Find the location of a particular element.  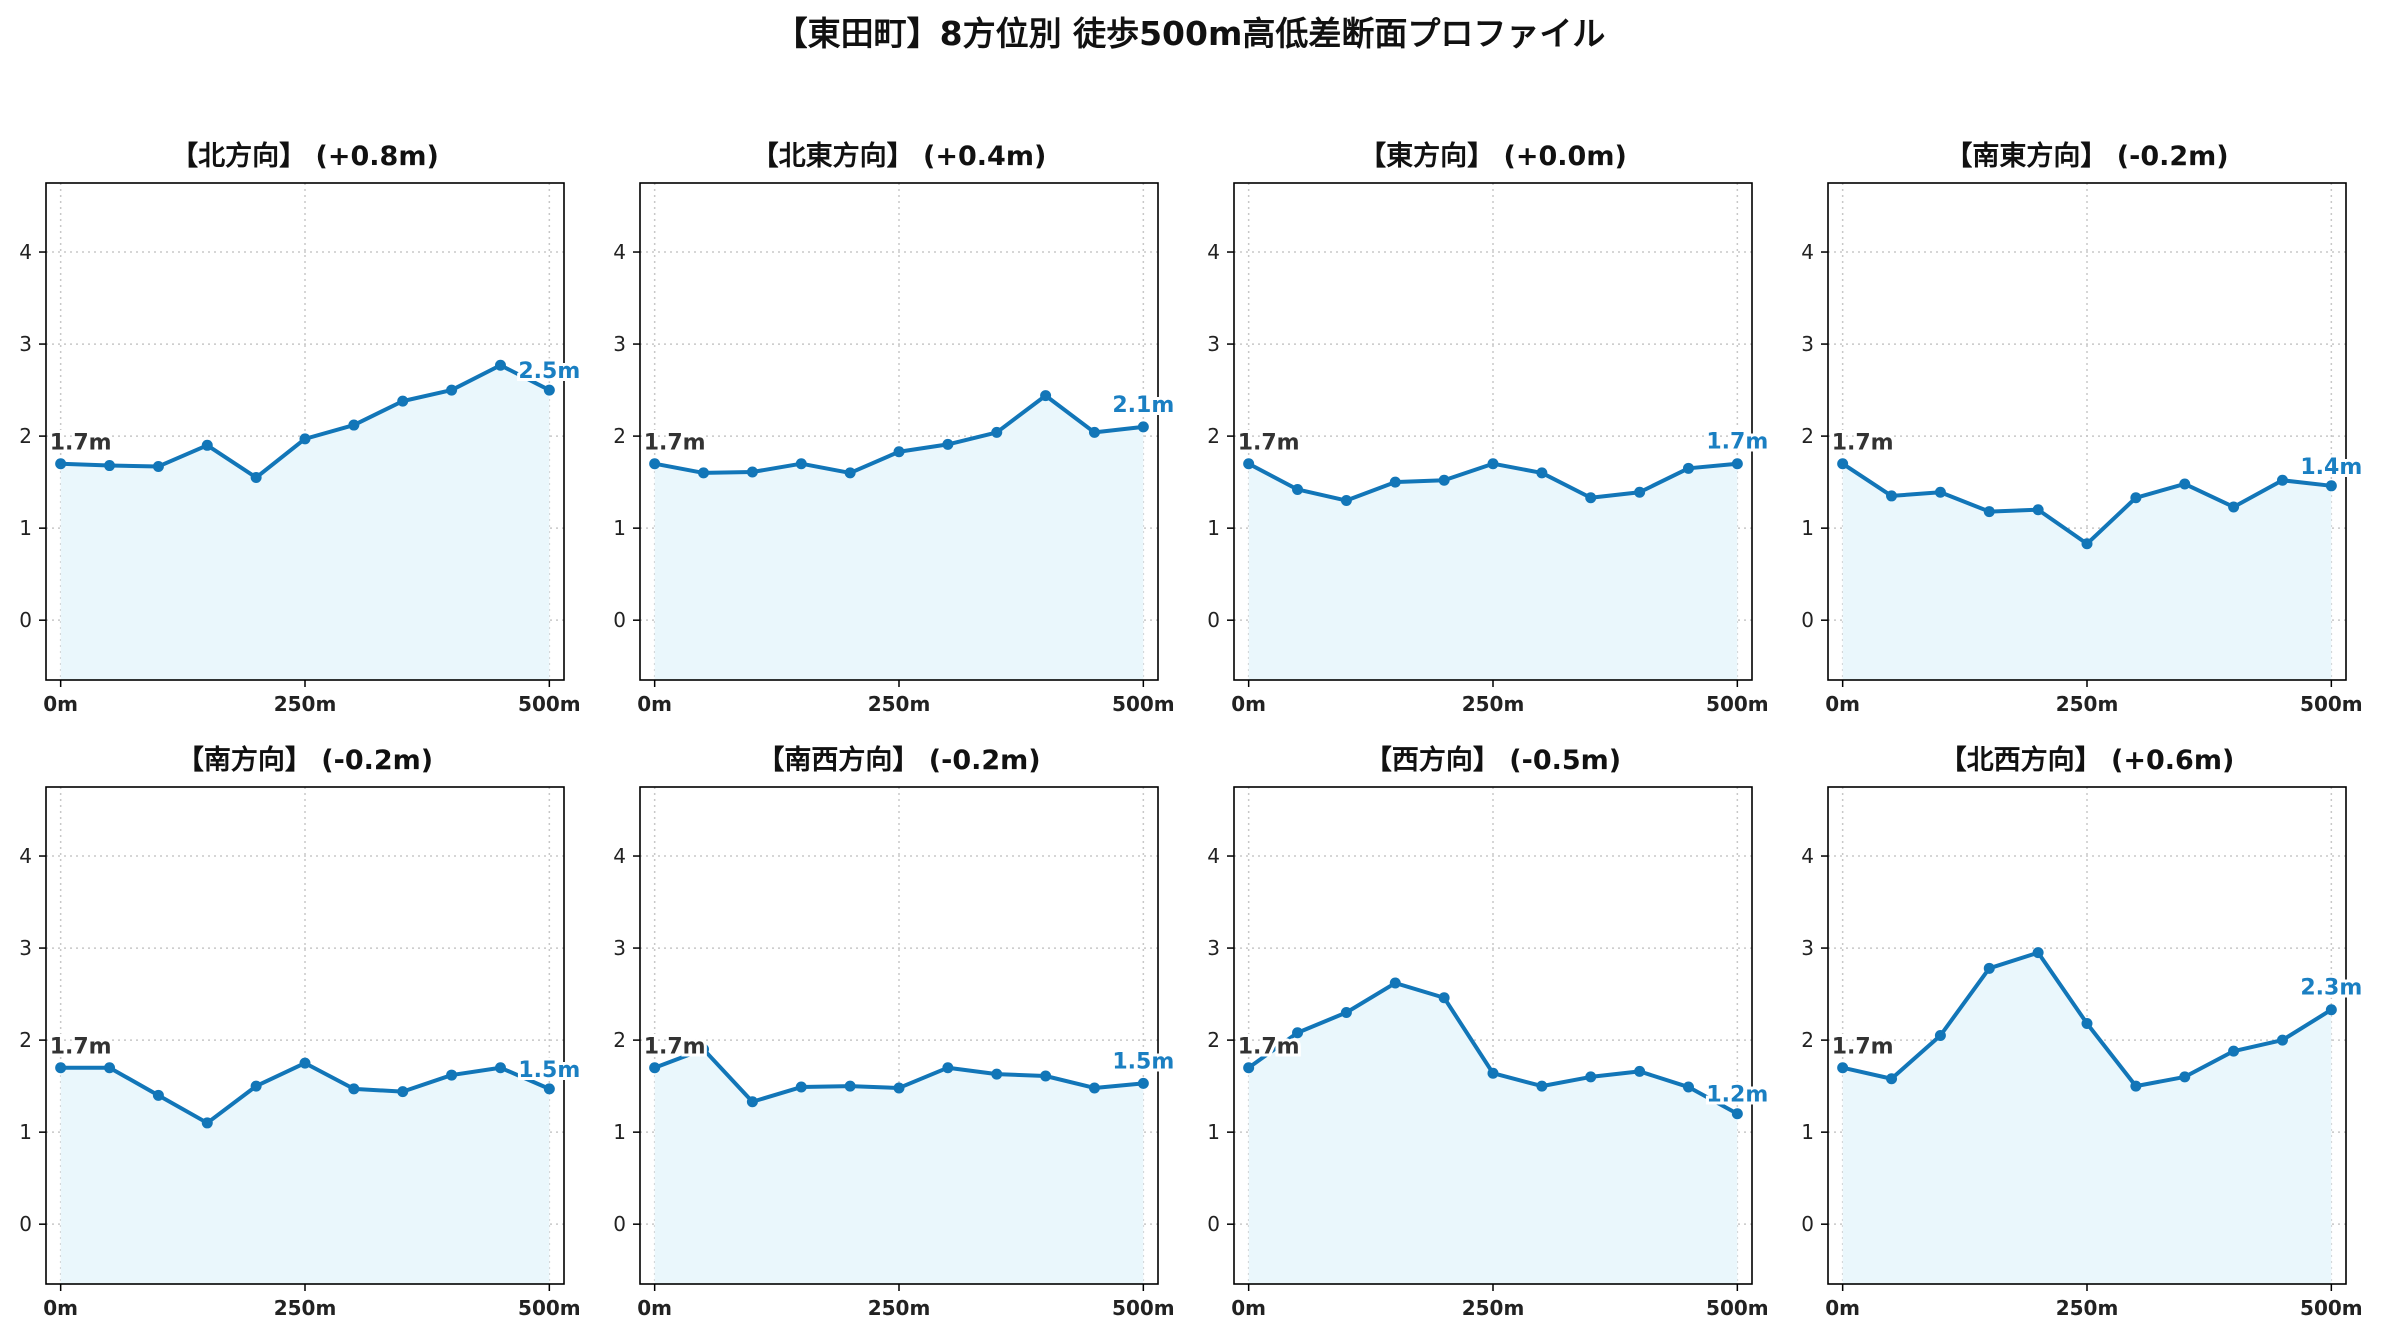

end-elevation-label: 1.7m is located at coordinates (1737, 442).